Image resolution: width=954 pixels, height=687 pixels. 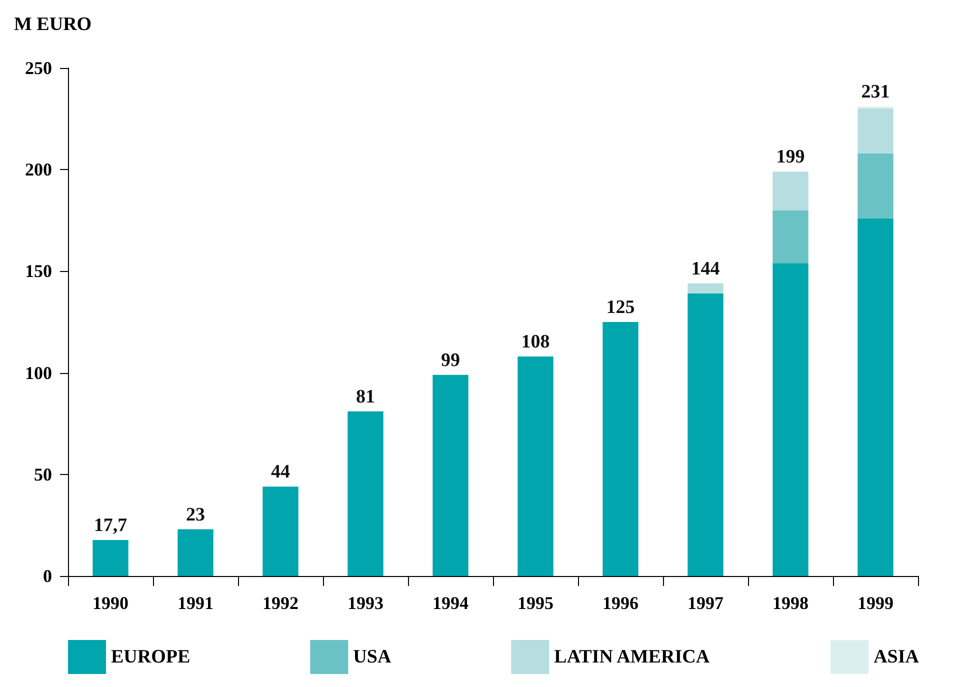 What do you see at coordinates (280, 472) in the screenshot?
I see `total-label: 44` at bounding box center [280, 472].